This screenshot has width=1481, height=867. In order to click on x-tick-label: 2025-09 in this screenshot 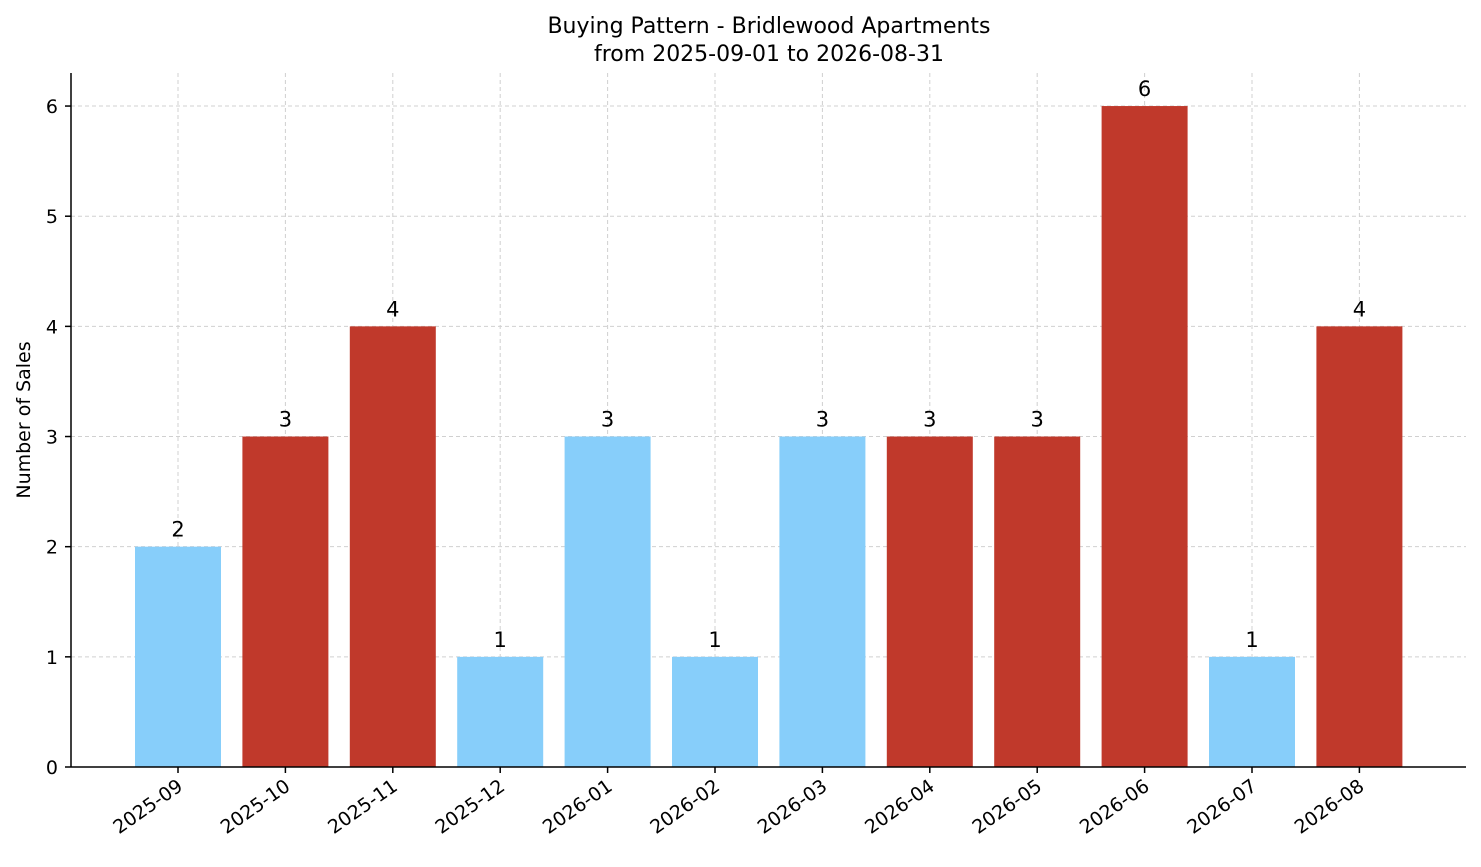, I will do `click(148, 807)`.